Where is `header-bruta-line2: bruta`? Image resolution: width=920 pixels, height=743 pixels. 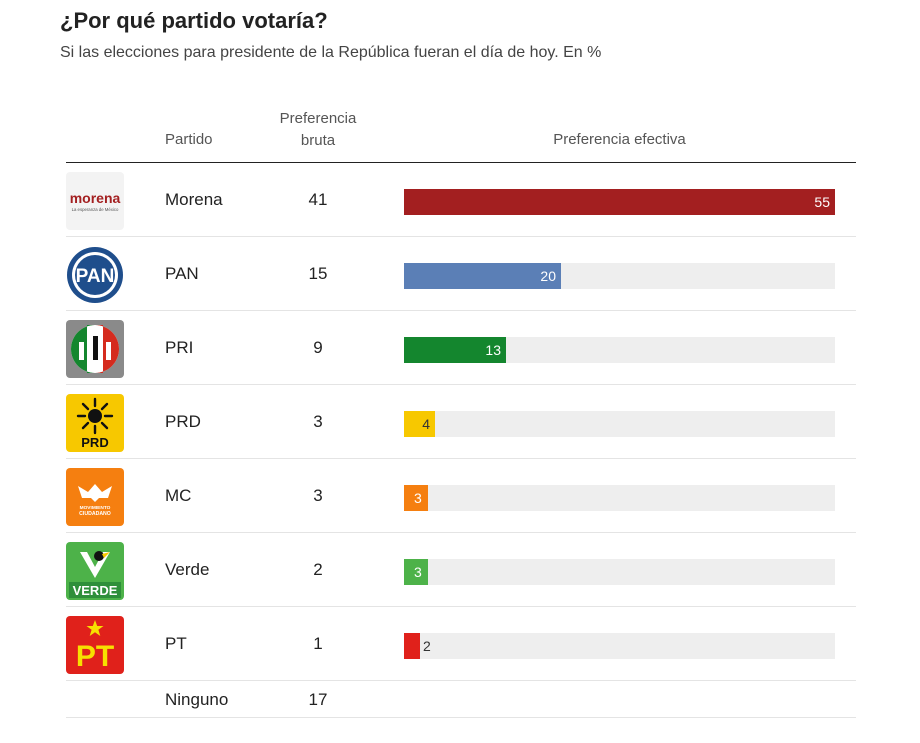 header-bruta-line2: bruta is located at coordinates (318, 140).